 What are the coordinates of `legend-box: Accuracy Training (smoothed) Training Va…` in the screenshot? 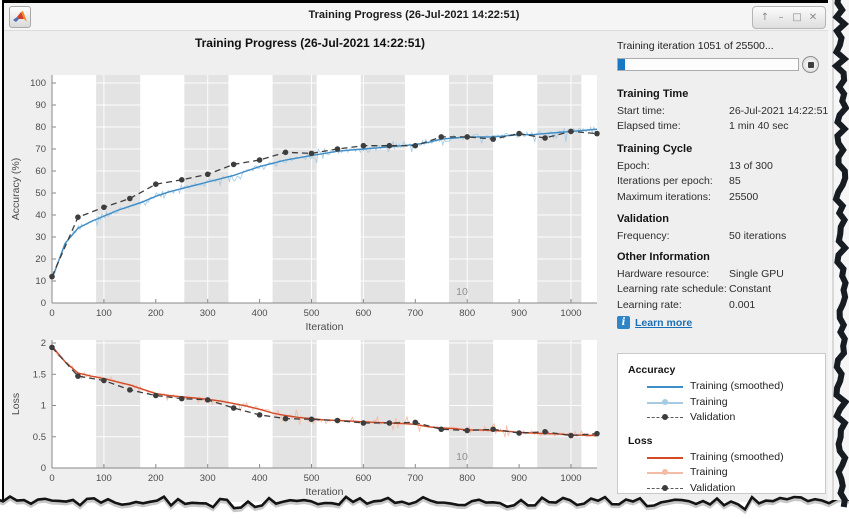 It's located at (721, 423).